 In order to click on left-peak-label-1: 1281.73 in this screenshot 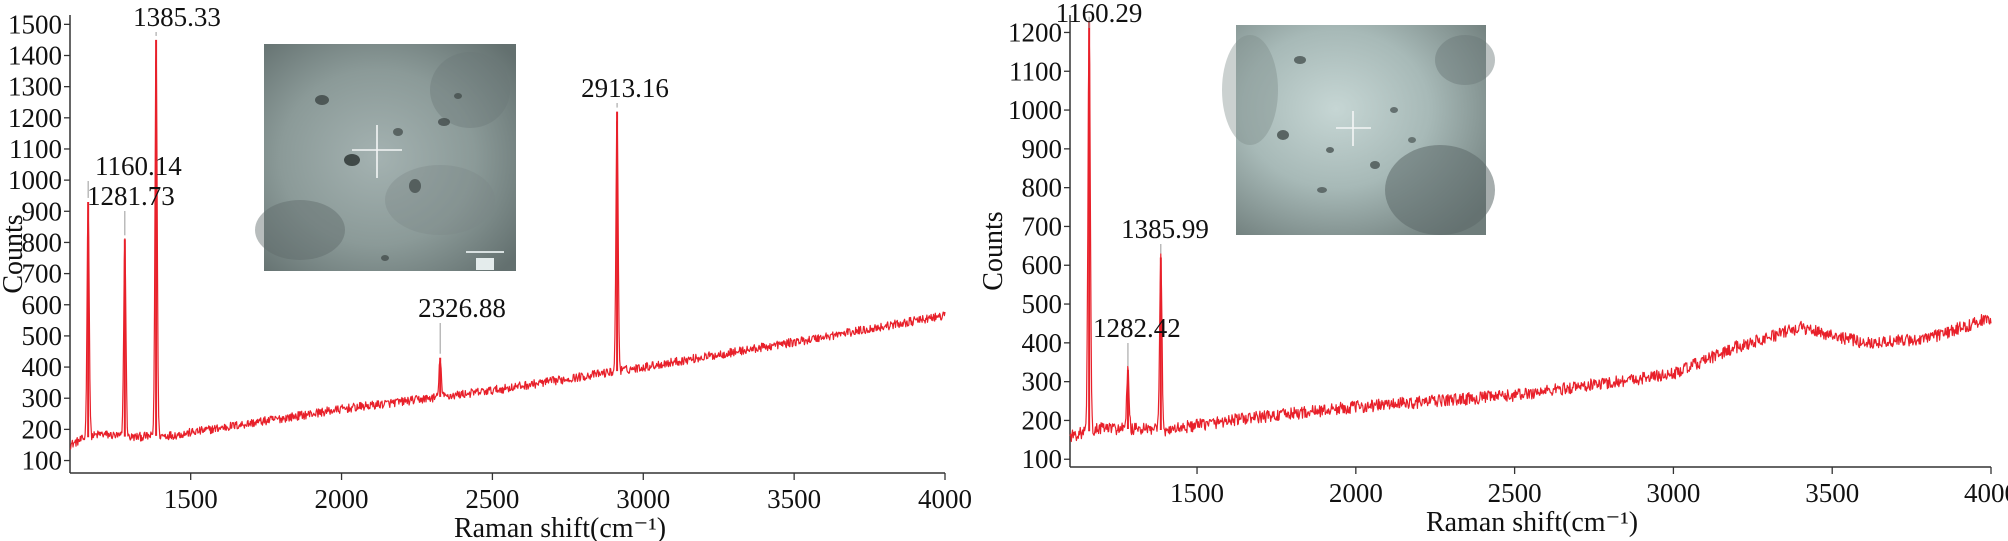, I will do `click(131, 196)`.